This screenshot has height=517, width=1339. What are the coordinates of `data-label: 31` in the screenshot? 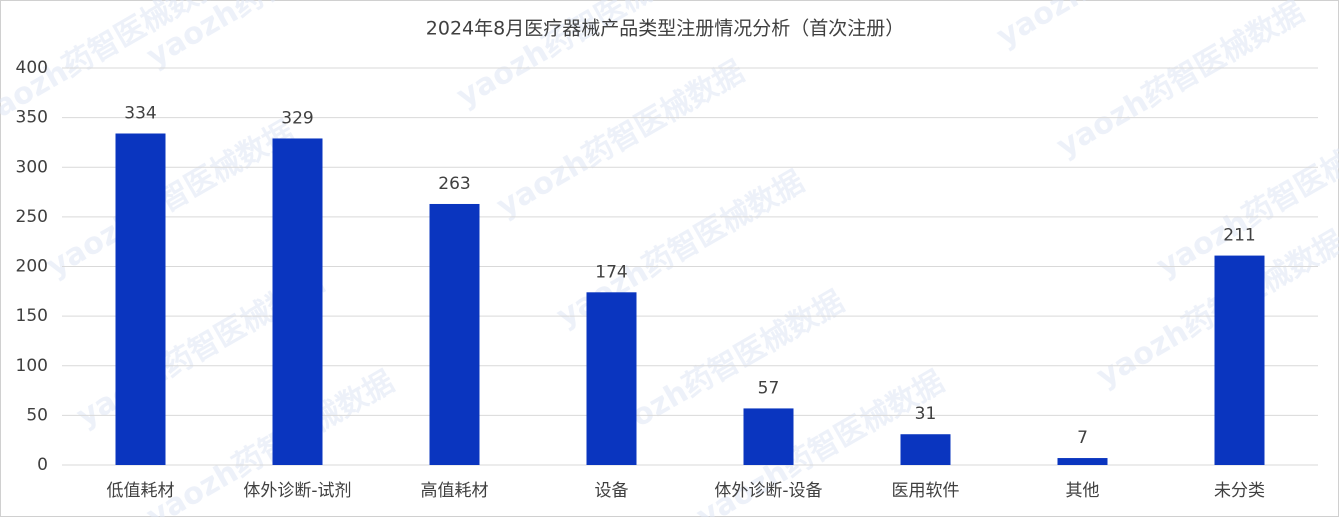 It's located at (926, 414).